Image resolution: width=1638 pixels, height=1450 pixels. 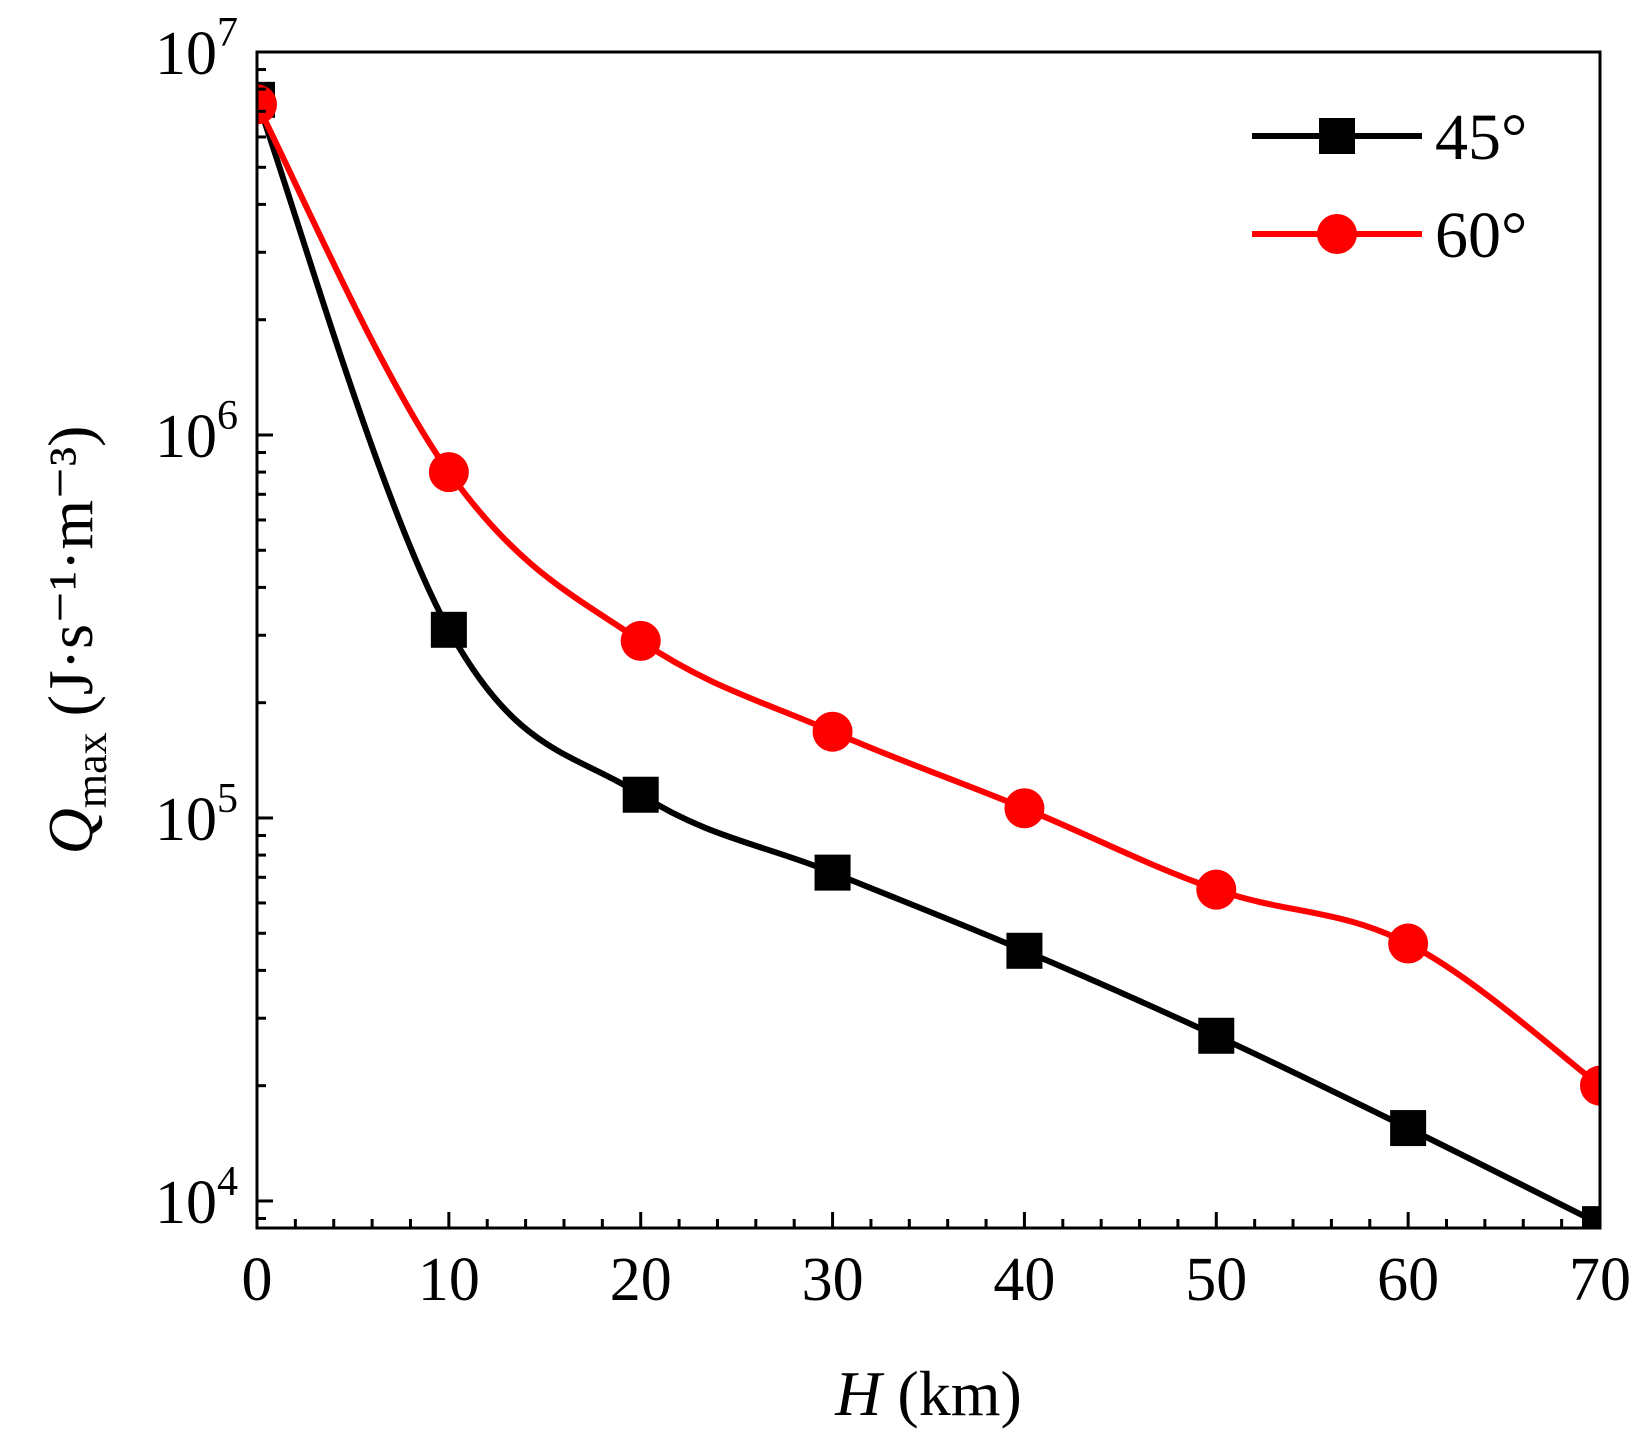 I want to click on y-tick-label: 10⁴, so click(x=196, y=1198).